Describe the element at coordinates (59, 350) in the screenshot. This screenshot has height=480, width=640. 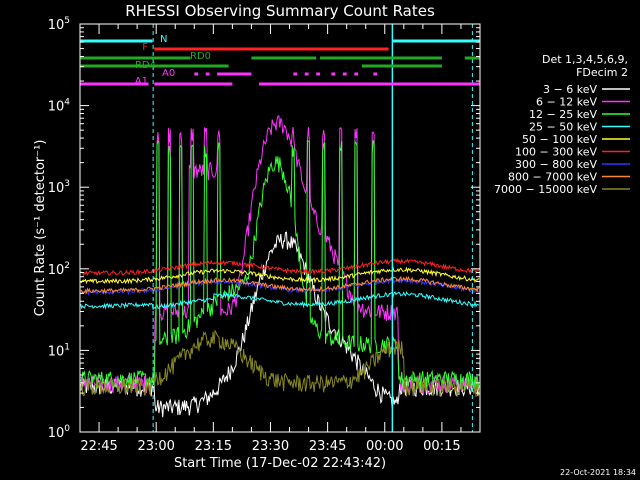
I see `y-tick-label-1: 10¹` at that location.